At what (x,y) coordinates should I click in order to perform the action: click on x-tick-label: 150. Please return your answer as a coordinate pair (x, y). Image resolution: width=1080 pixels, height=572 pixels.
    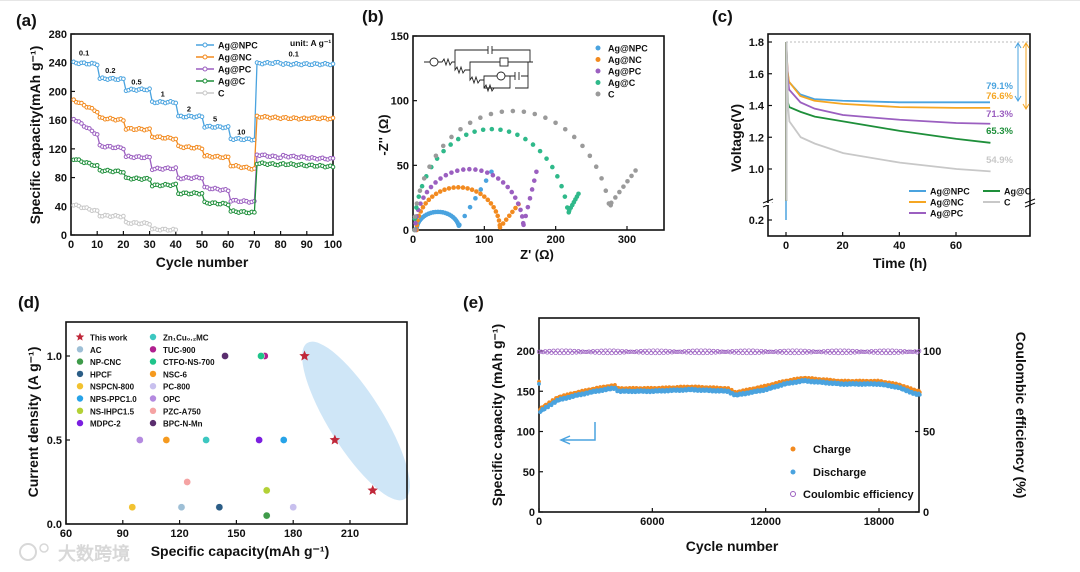
    Looking at the image, I should click on (236, 534).